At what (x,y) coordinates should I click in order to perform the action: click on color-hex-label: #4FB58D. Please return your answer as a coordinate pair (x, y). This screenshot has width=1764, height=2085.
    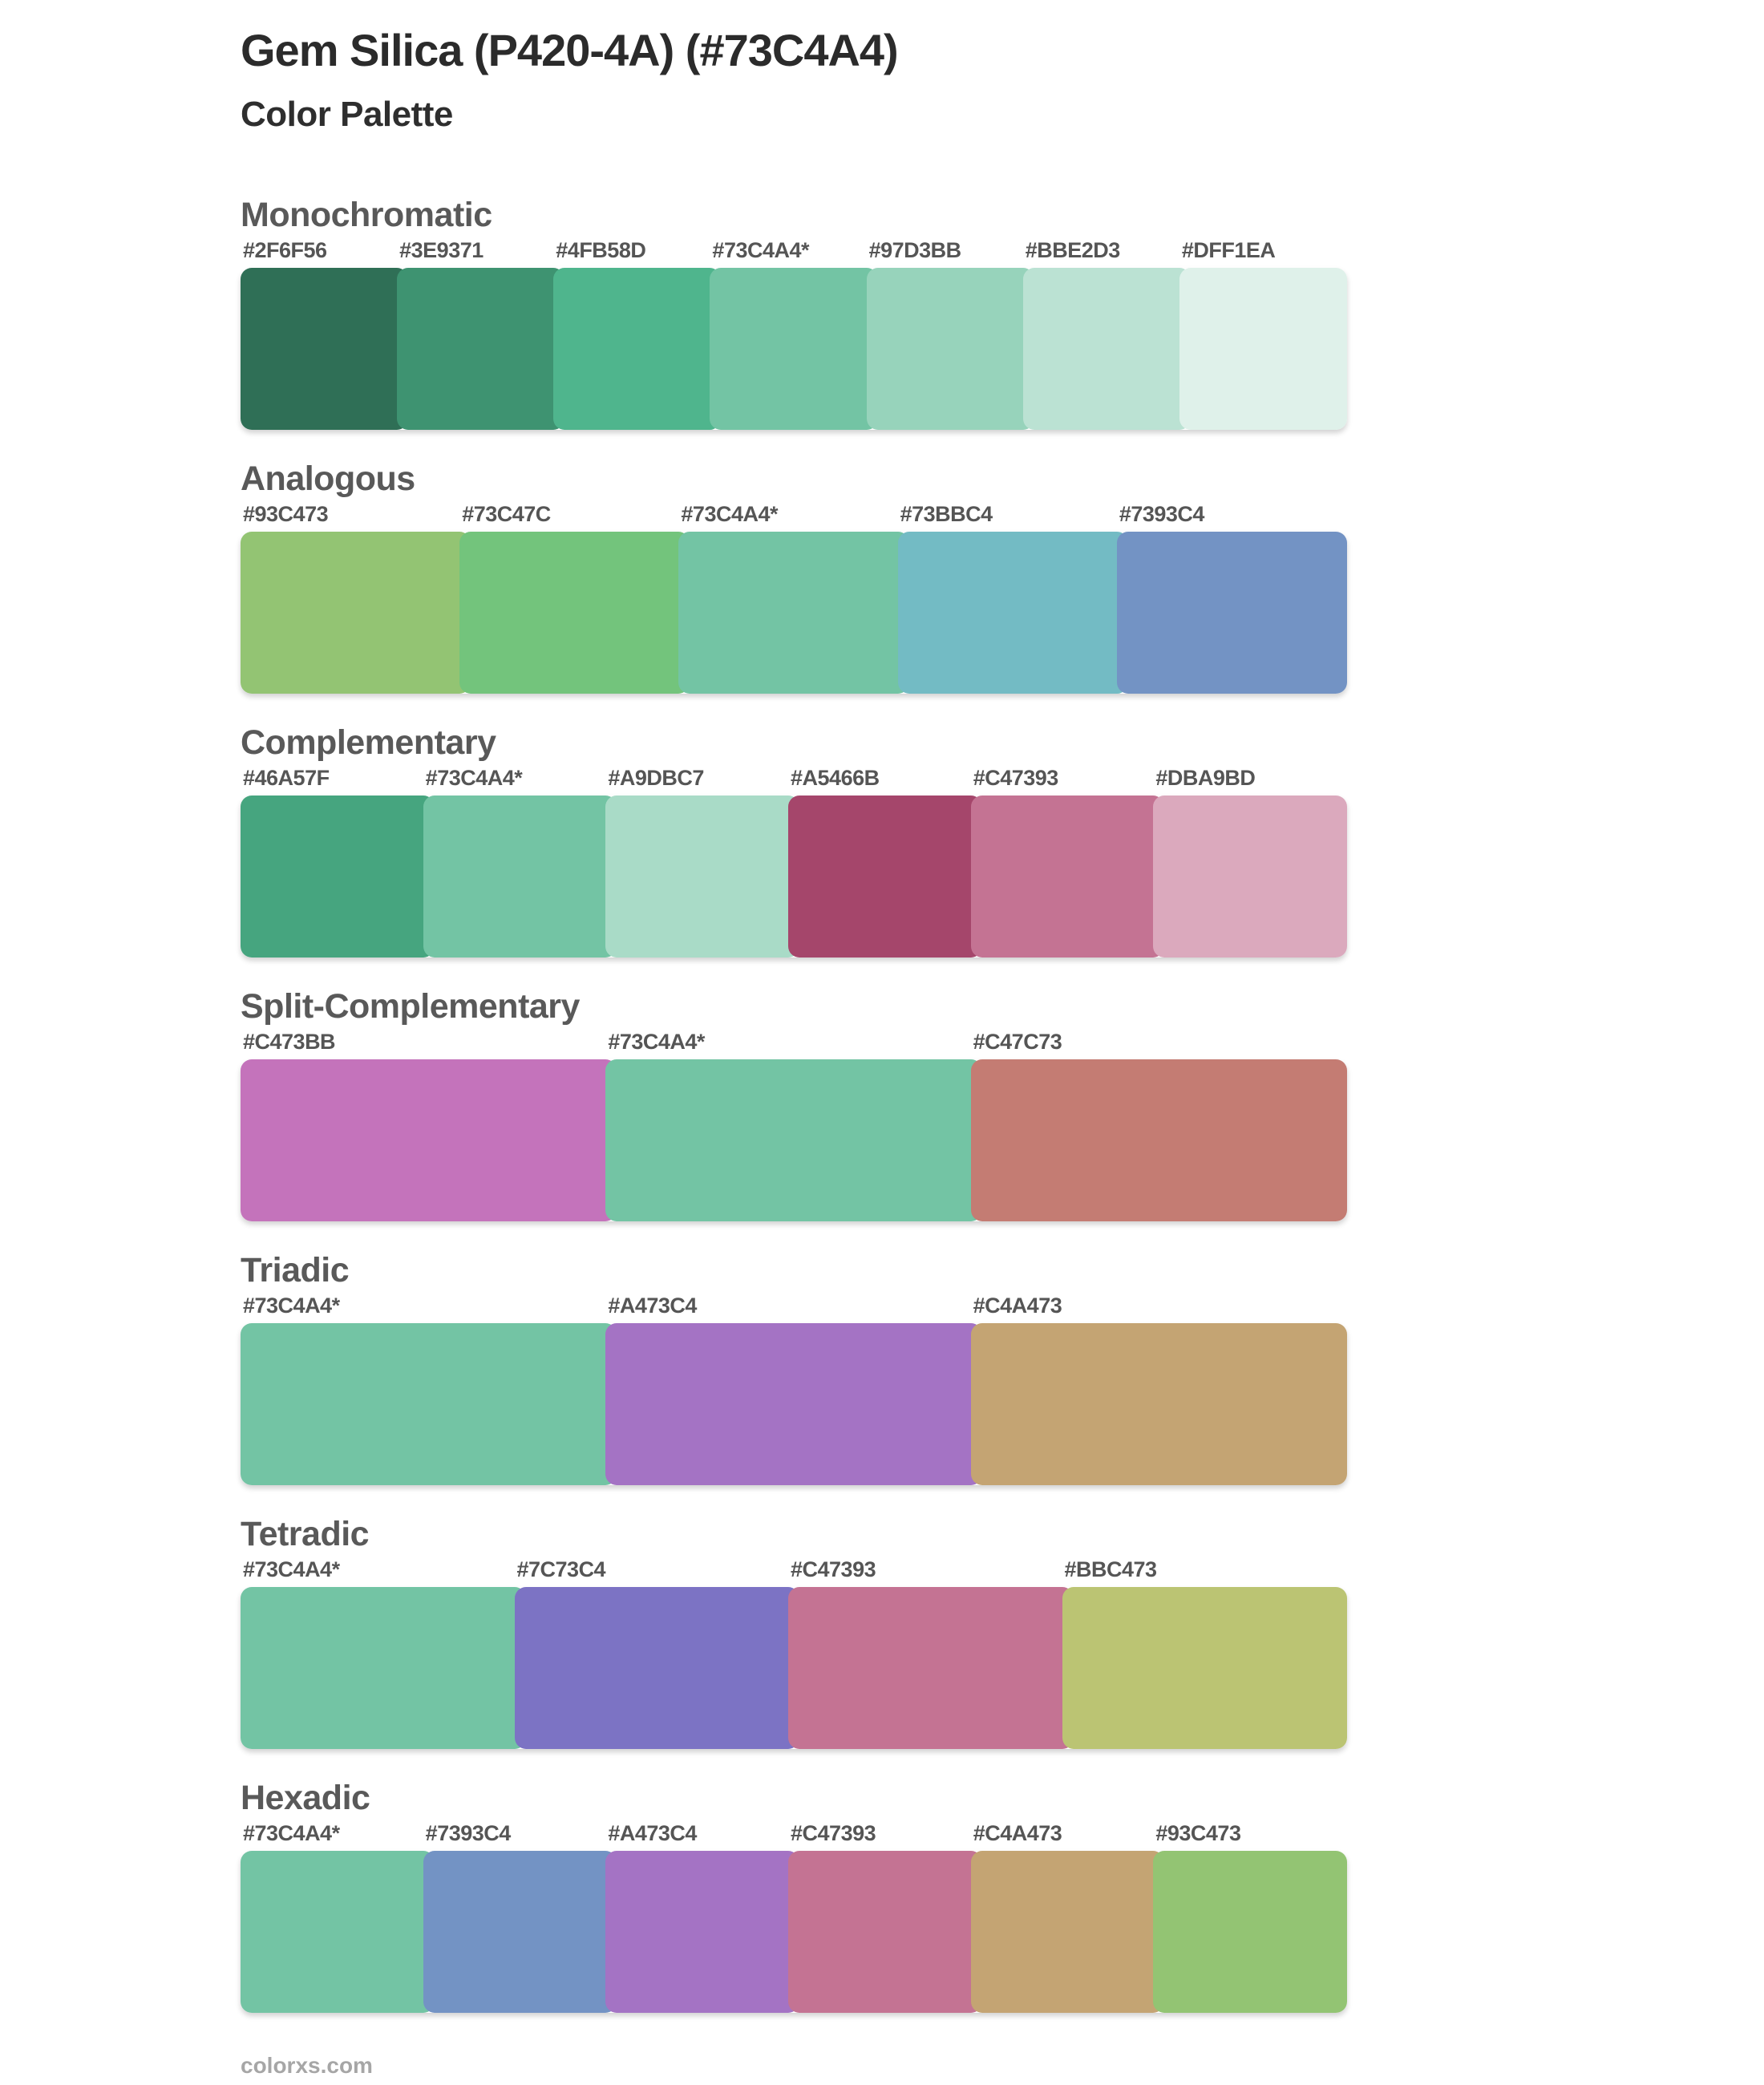
    Looking at the image, I should click on (601, 250).